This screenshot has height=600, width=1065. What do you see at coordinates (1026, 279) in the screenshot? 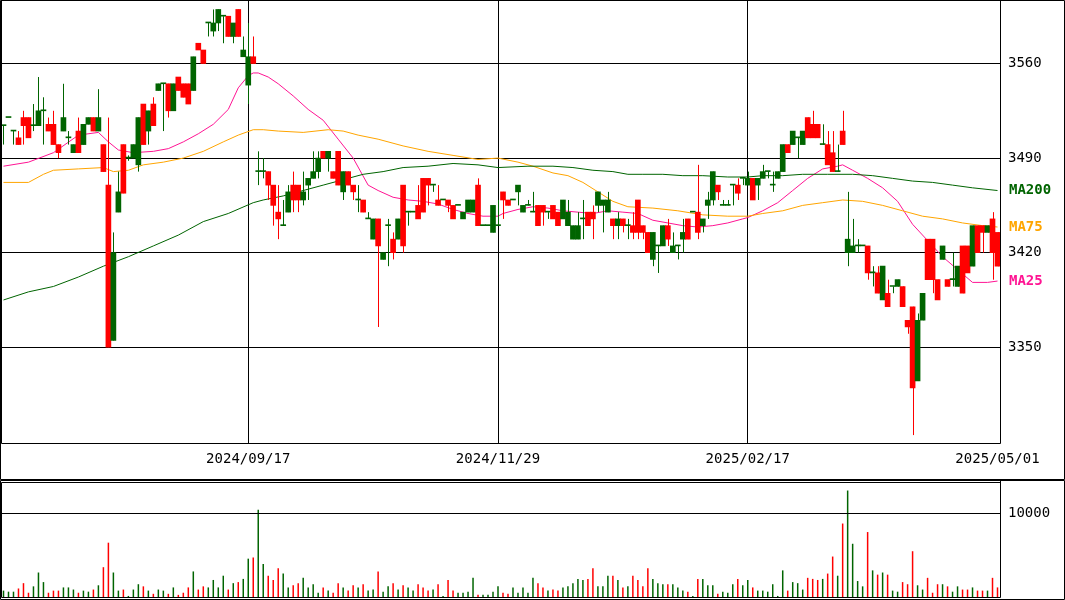
I see `series-label: MA25` at bounding box center [1026, 279].